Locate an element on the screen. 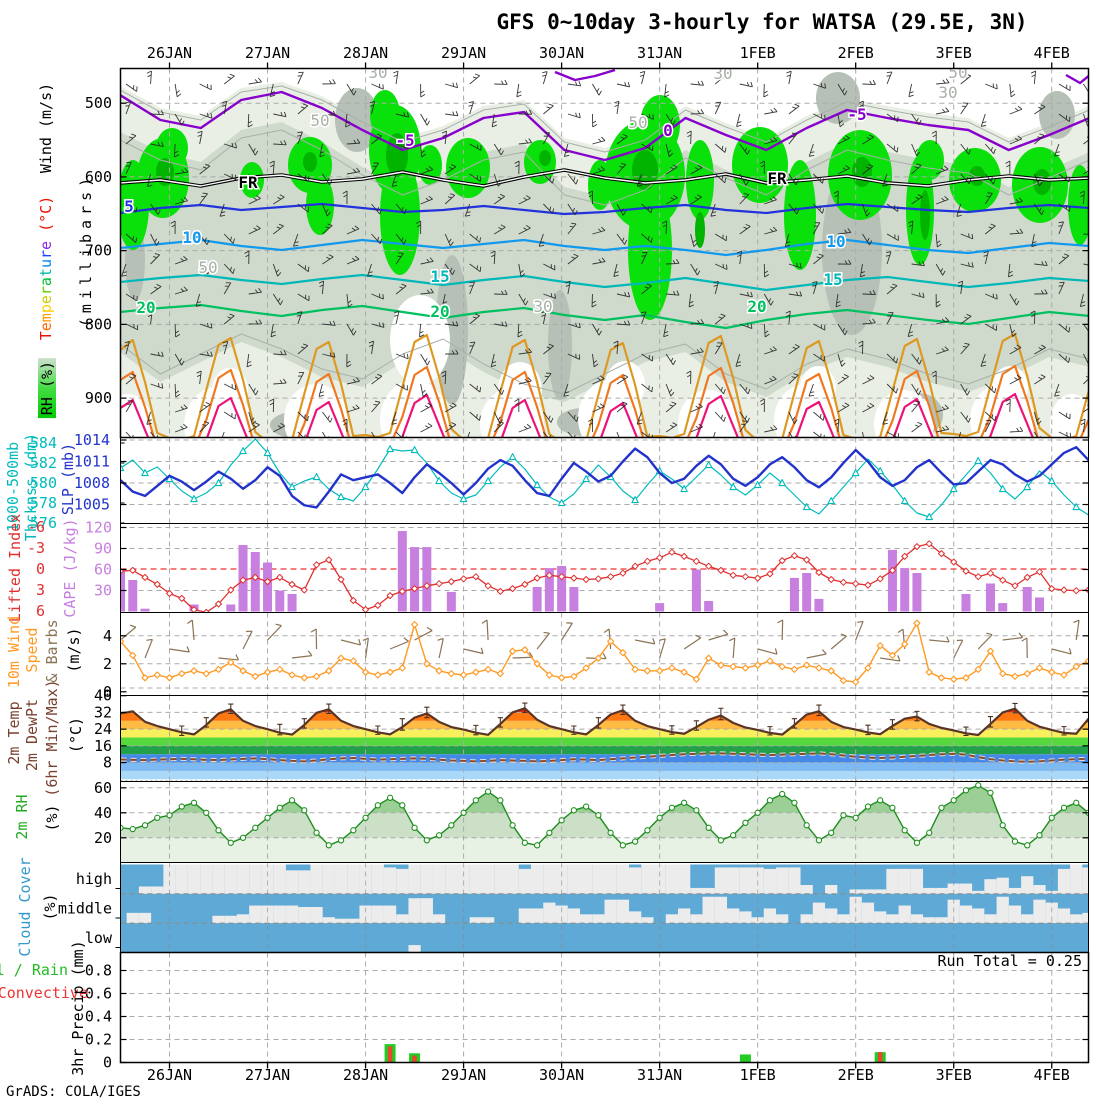  svg-text: 40 is located at coordinates (103, 696).